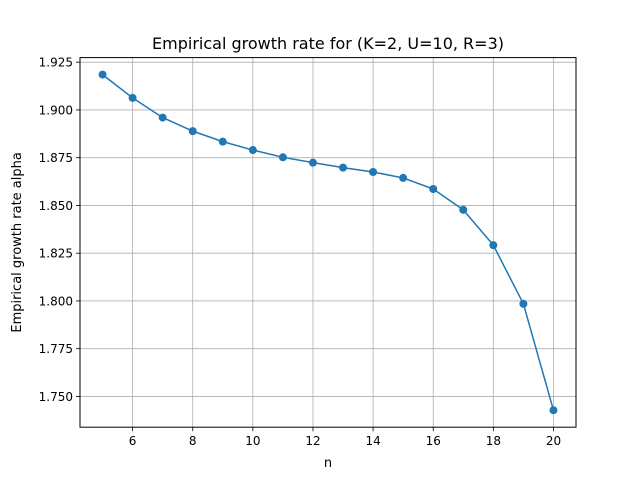  Describe the element at coordinates (328, 463) in the screenshot. I see `x-axis-label: n` at that location.